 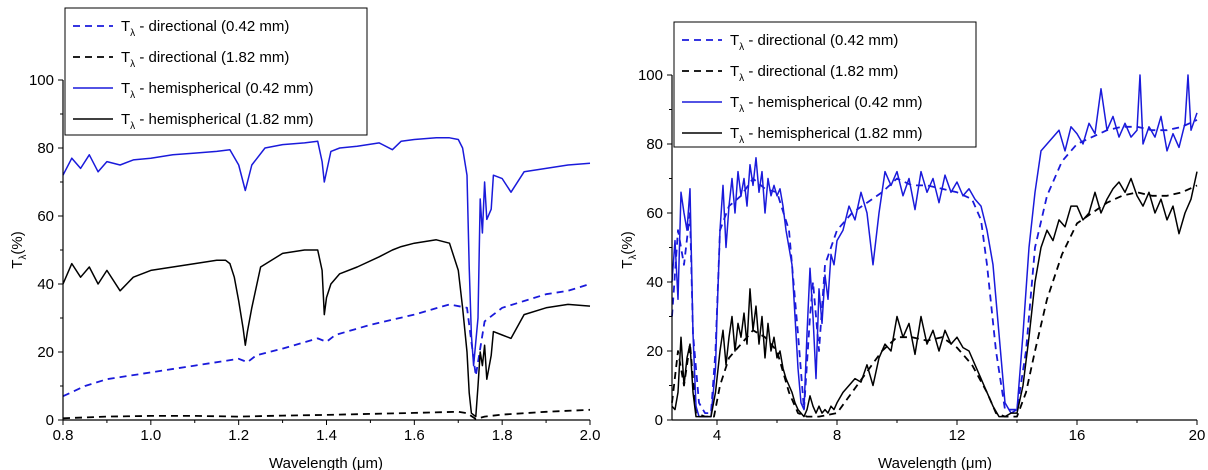 What do you see at coordinates (590, 435) in the screenshot?
I see `x-tick-label: 2.0` at bounding box center [590, 435].